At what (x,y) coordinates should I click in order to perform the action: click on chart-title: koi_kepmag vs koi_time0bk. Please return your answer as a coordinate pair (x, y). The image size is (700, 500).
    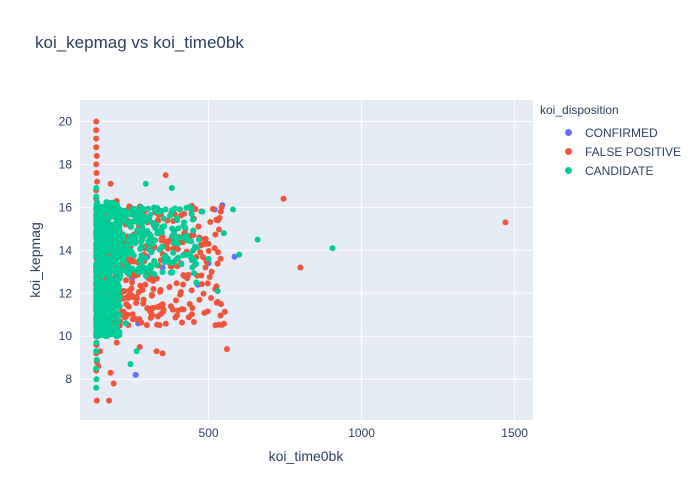
    Looking at the image, I should click on (139, 42).